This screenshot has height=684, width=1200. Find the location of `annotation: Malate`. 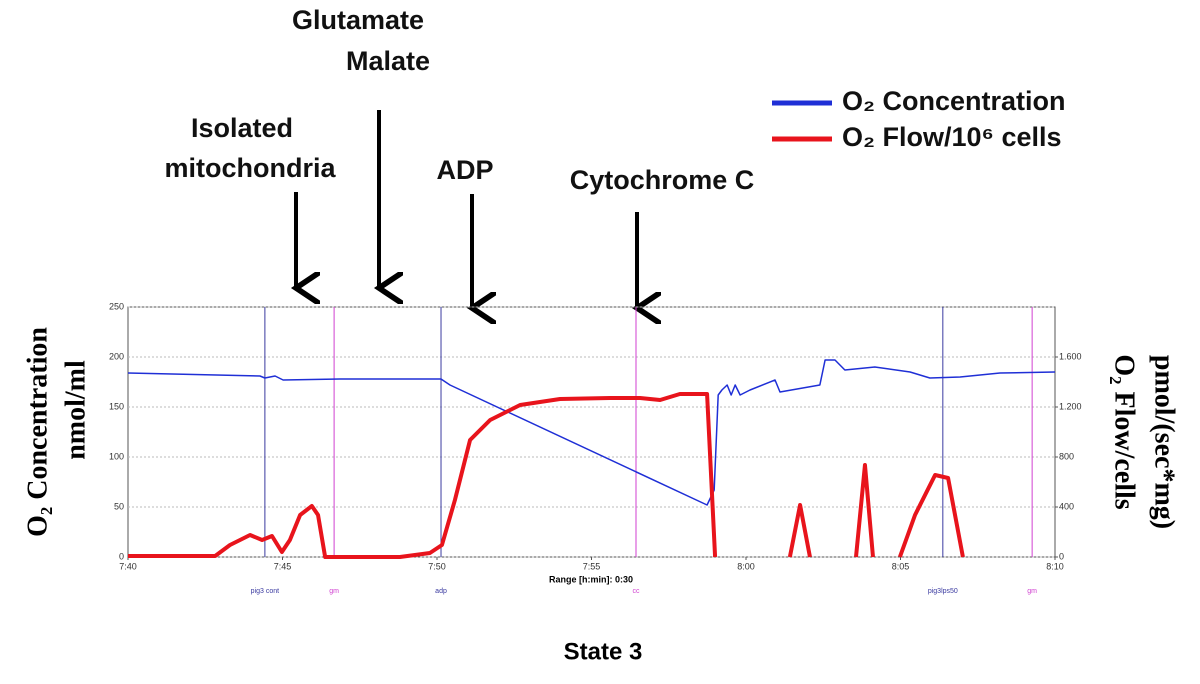

annotation: Malate is located at coordinates (388, 61).